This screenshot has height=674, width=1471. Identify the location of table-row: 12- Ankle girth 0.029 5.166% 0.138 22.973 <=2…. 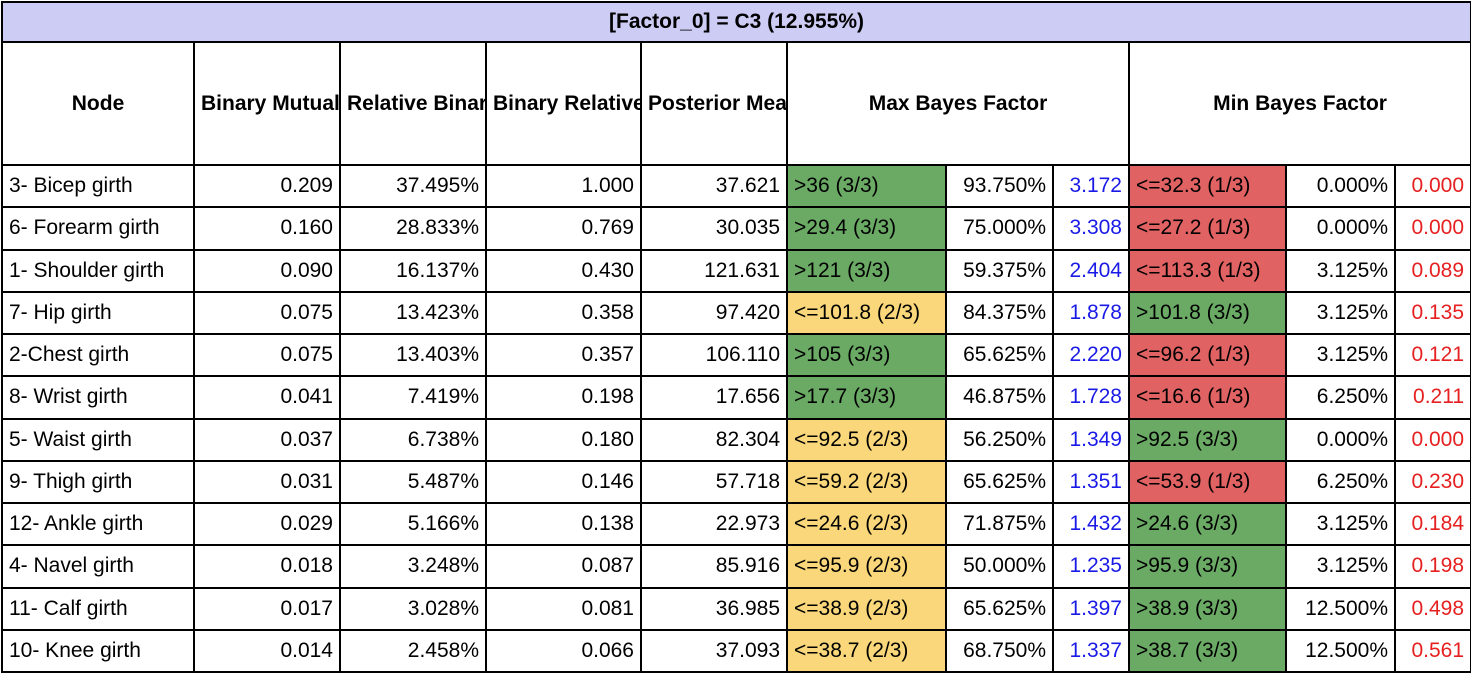
(736, 524).